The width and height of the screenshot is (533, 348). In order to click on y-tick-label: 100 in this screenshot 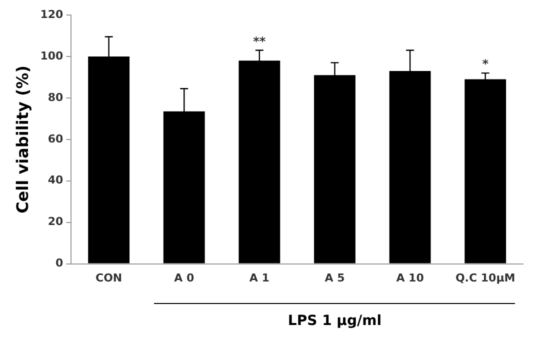, I will do `click(52, 55)`.